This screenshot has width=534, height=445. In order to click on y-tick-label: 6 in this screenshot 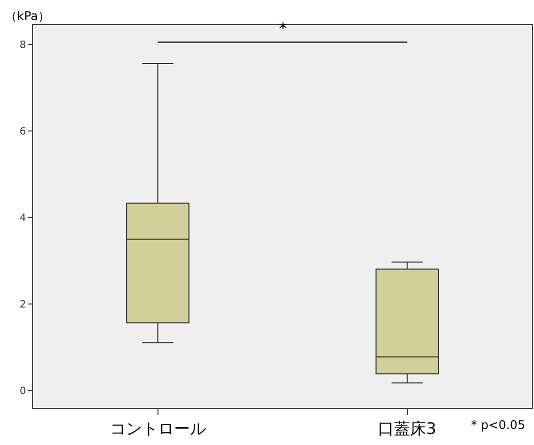, I will do `click(23, 132)`.